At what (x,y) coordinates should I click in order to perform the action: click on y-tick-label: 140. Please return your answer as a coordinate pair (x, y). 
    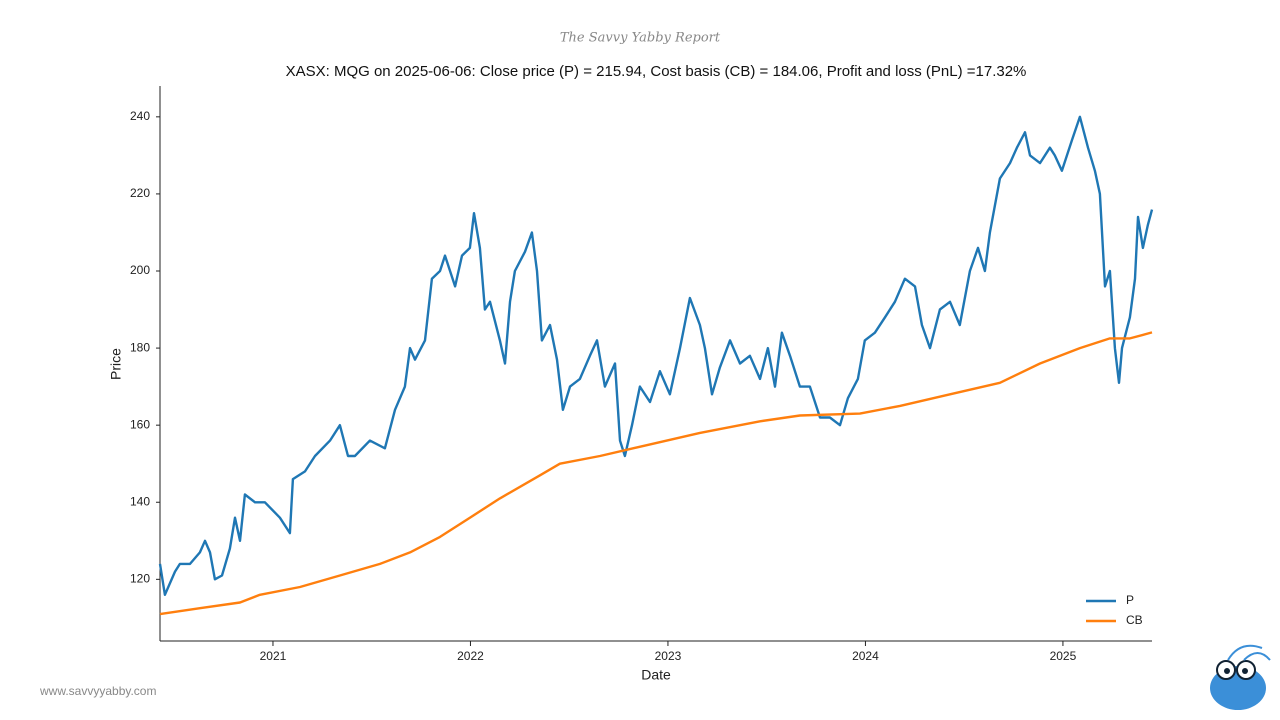
    Looking at the image, I should click on (140, 501).